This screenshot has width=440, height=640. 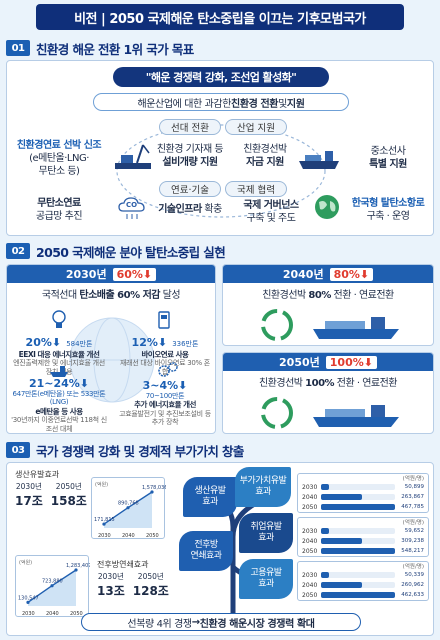 I want to click on eexi-detail: 엔진출력제한 및 에너지효율 개선장치 적용, so click(x=59, y=367).